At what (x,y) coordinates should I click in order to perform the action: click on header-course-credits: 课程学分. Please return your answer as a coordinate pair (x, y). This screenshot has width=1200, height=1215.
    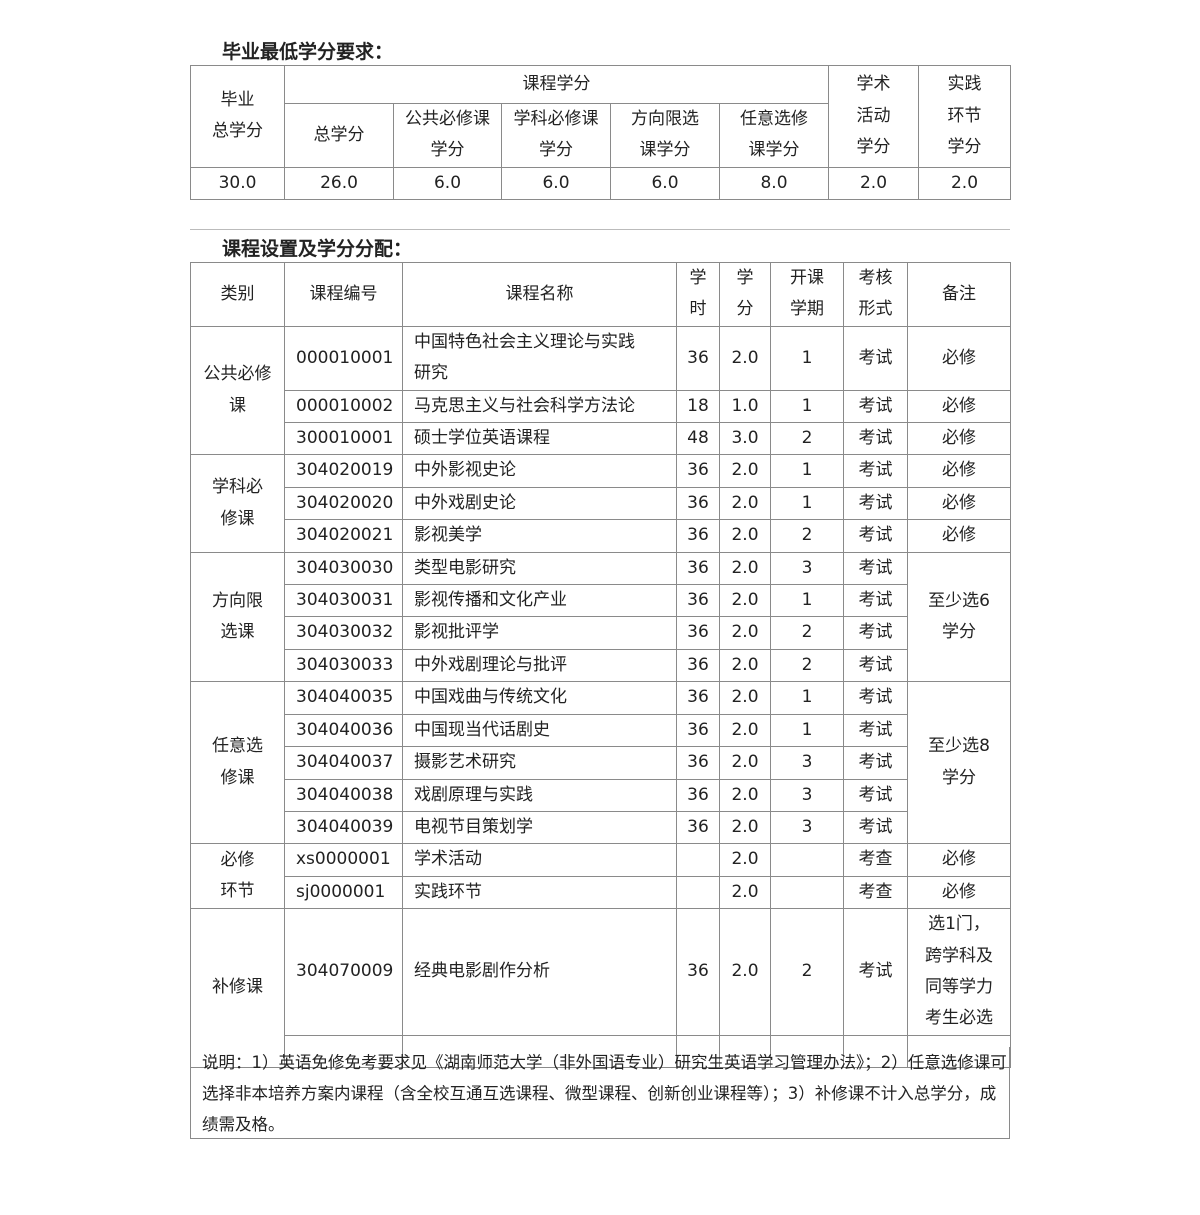
    Looking at the image, I should click on (556, 84).